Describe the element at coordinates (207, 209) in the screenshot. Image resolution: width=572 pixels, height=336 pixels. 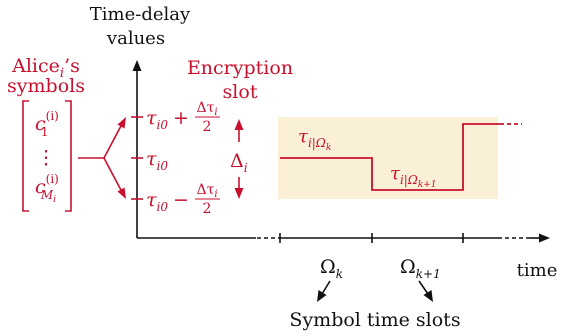
I see `lower-frac-denominator: 2` at that location.